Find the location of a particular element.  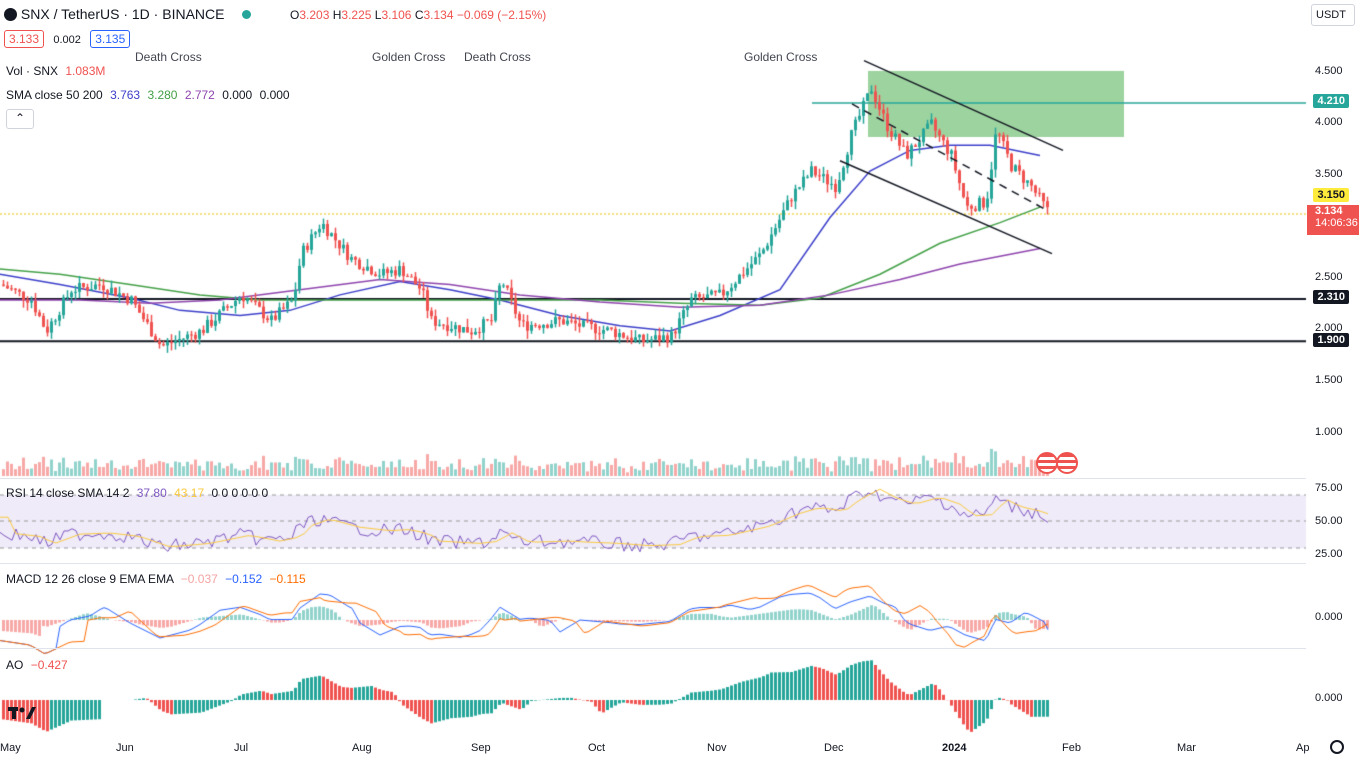

time-axis-label: Ap is located at coordinates (1303, 748).